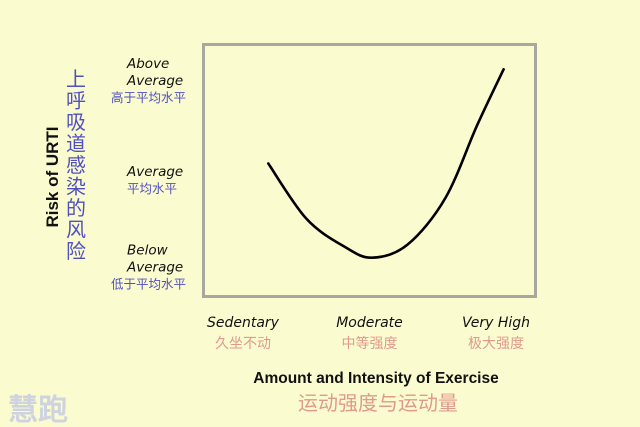  What do you see at coordinates (52, 176) in the screenshot?
I see `y-axis-label: Risk of URTI` at bounding box center [52, 176].